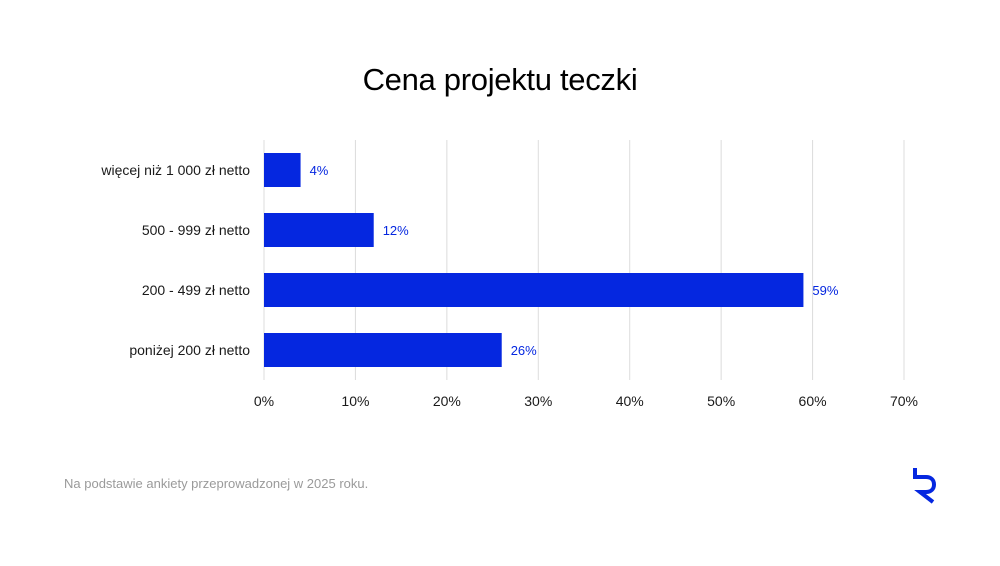 This screenshot has height=566, width=1000. What do you see at coordinates (925, 486) in the screenshot?
I see `brand-r-logo-icon` at bounding box center [925, 486].